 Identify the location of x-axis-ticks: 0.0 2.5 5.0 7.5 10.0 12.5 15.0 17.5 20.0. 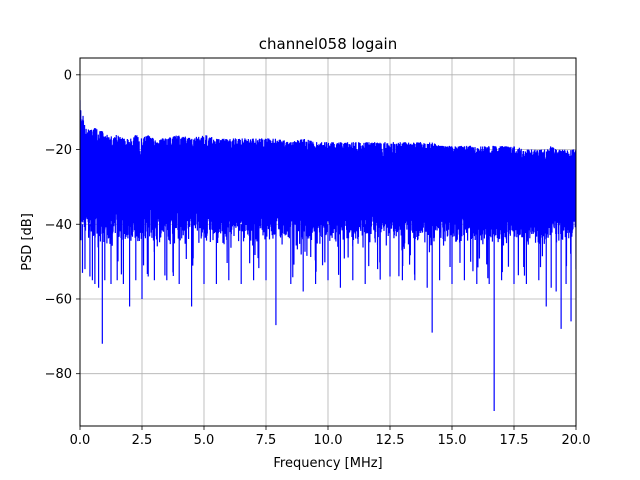
(330, 437).